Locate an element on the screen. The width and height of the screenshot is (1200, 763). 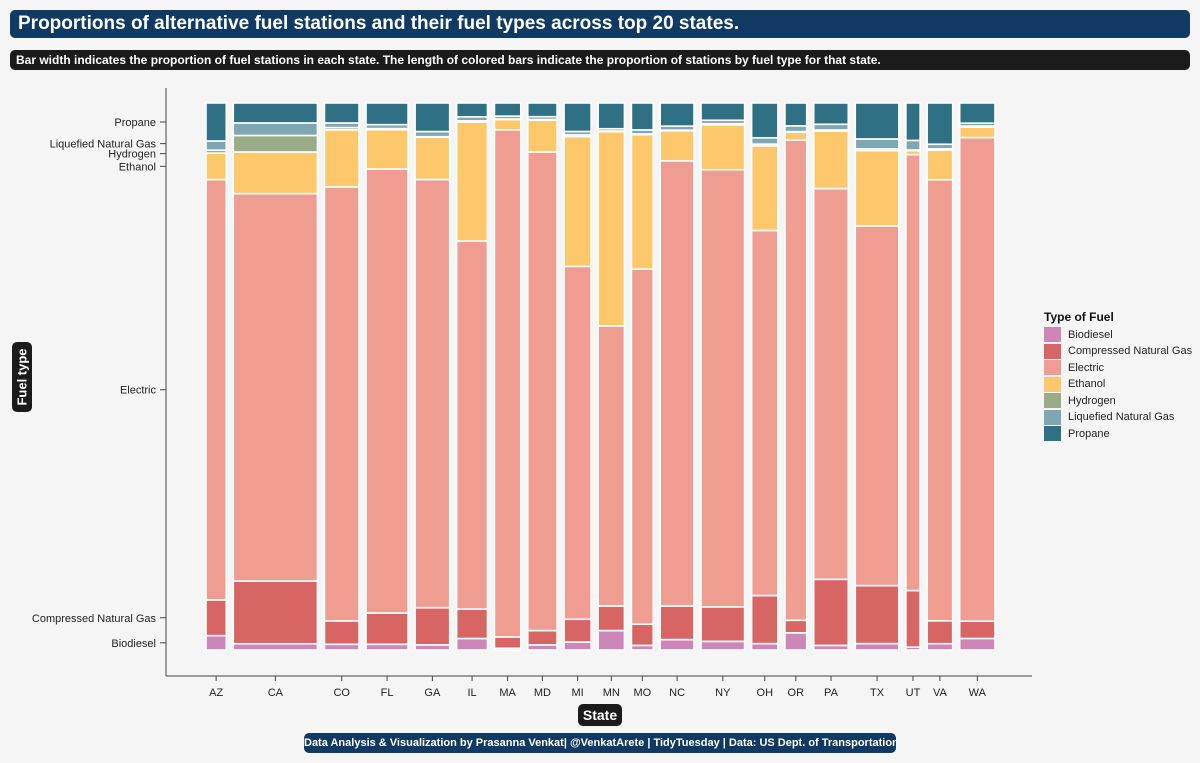
bar-mi-compressed-natural-gas is located at coordinates (577, 630).